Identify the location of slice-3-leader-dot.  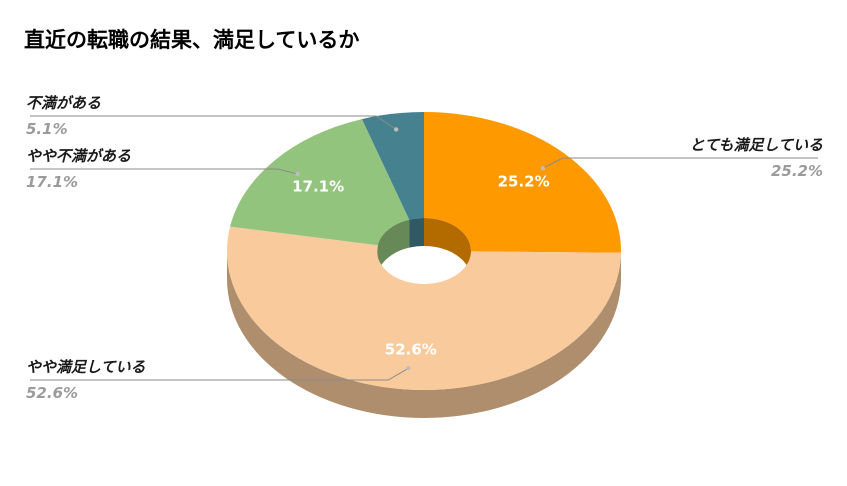
(396, 129).